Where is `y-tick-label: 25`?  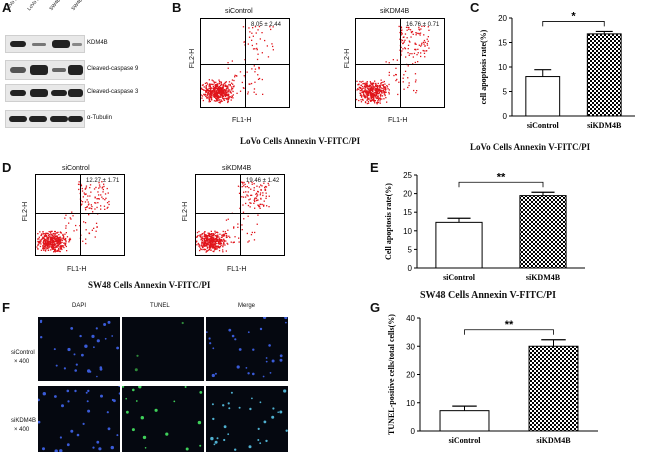 y-tick-label: 25 is located at coordinates (407, 175).